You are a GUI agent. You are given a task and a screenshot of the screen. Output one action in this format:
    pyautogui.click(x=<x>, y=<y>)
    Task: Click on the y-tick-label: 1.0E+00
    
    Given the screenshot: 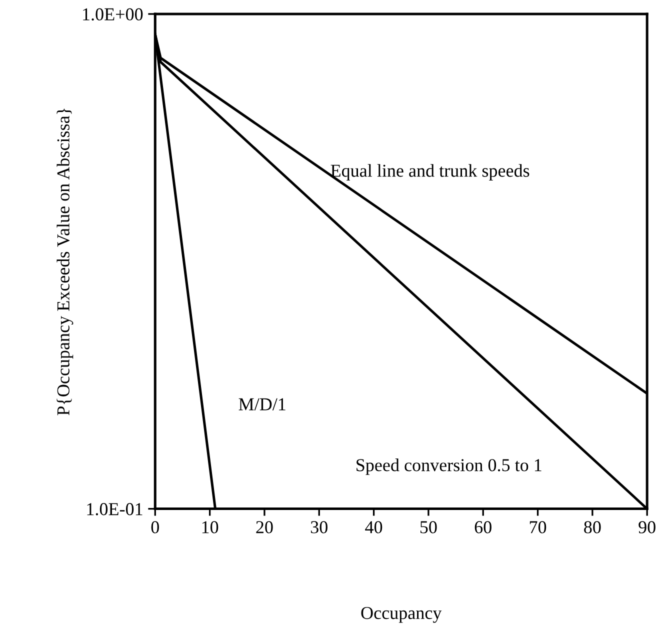 What is the action you would take?
    pyautogui.click(x=113, y=14)
    